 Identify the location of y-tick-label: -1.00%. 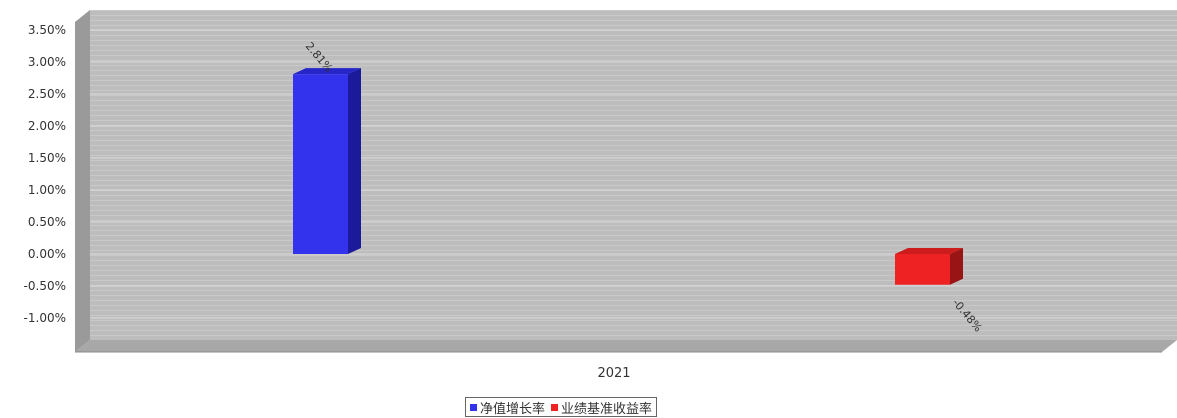
(45, 318).